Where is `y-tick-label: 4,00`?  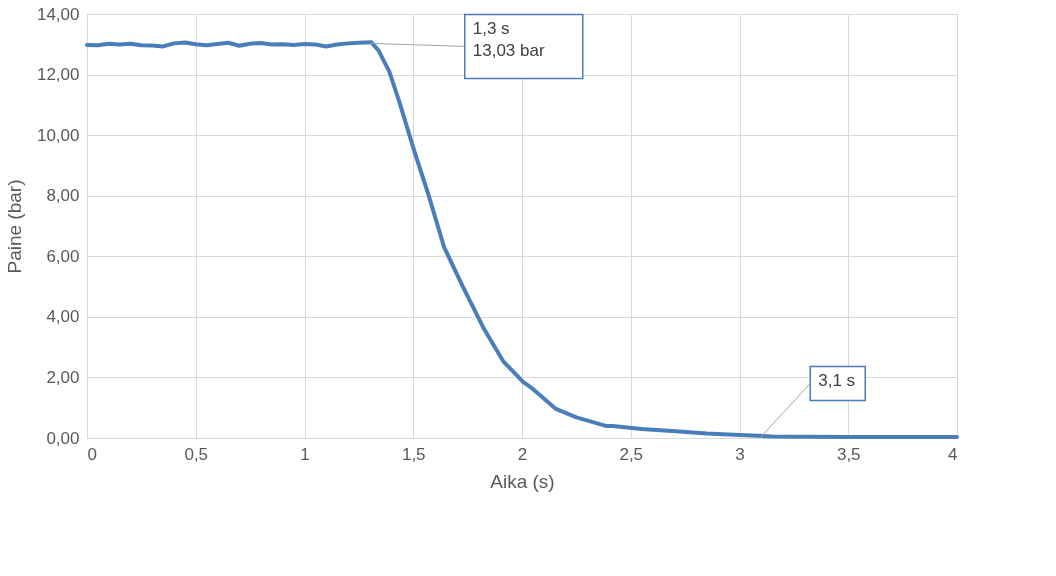
y-tick-label: 4,00 is located at coordinates (63, 317).